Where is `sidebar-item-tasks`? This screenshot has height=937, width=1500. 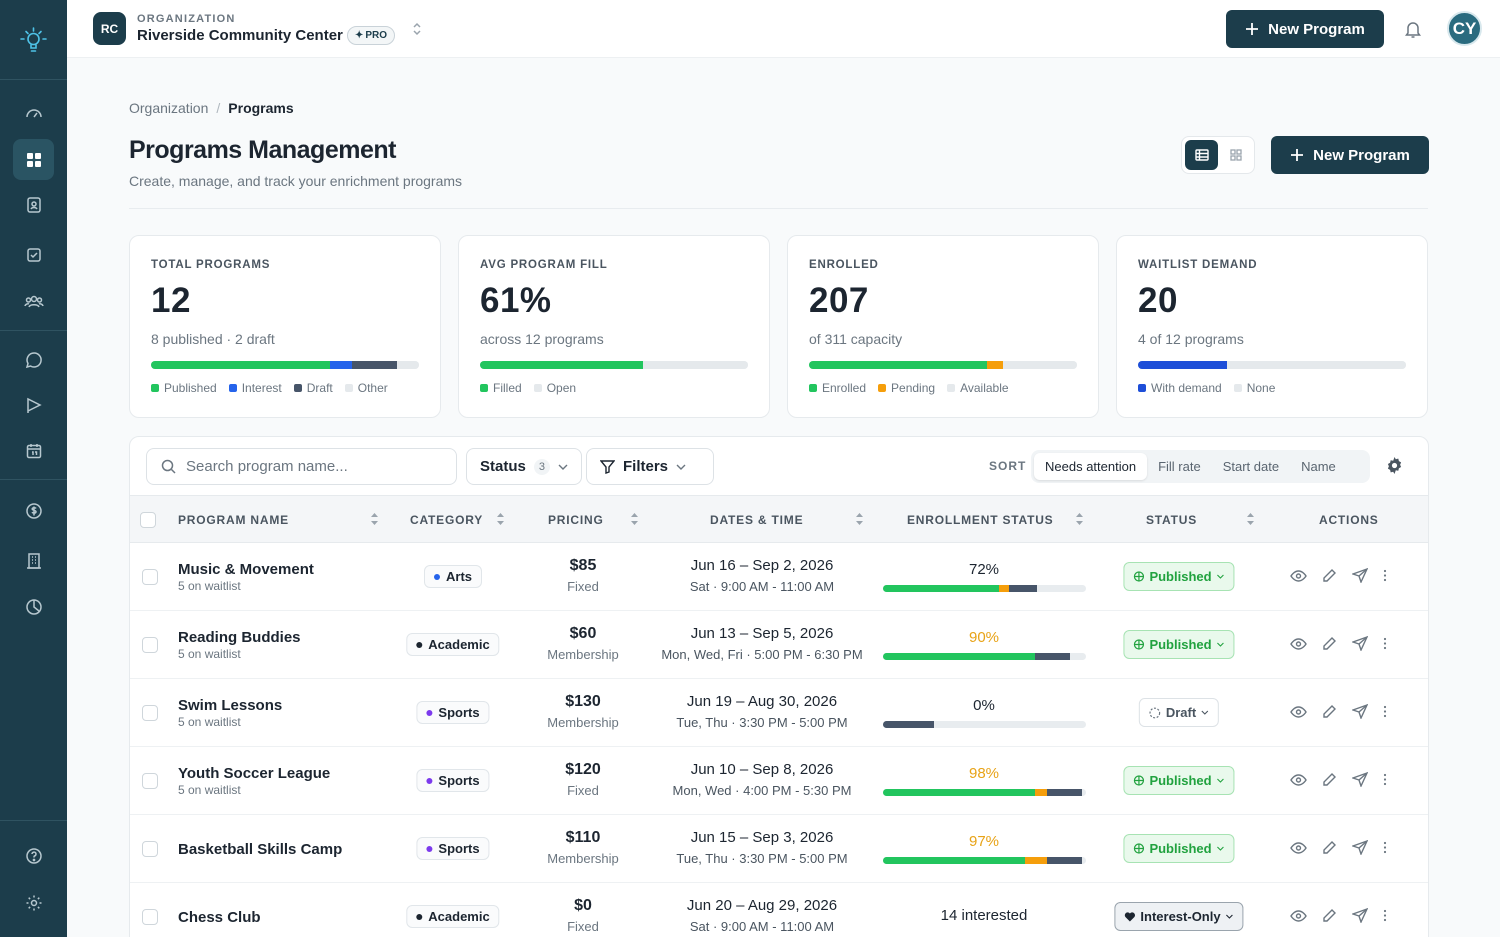
sidebar-item-tasks is located at coordinates (33, 254).